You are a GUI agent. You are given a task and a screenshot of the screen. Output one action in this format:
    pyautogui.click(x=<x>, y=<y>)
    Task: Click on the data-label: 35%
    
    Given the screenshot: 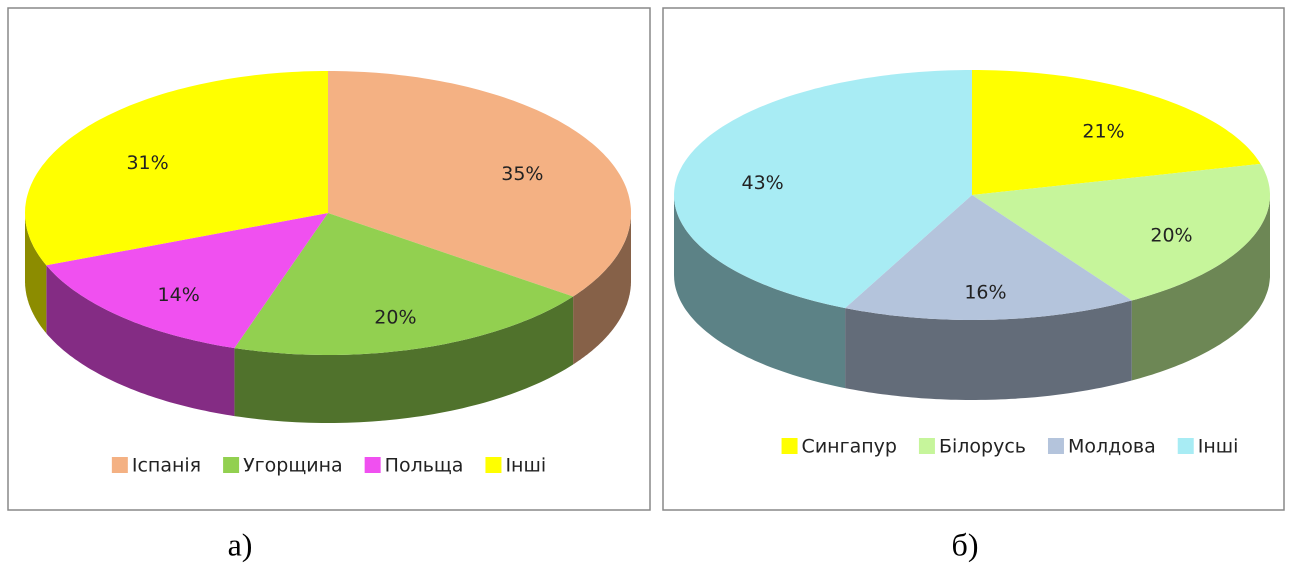 What is the action you would take?
    pyautogui.click(x=522, y=174)
    